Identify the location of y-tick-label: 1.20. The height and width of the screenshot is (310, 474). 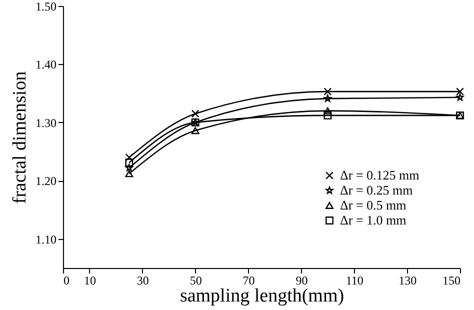
(46, 181).